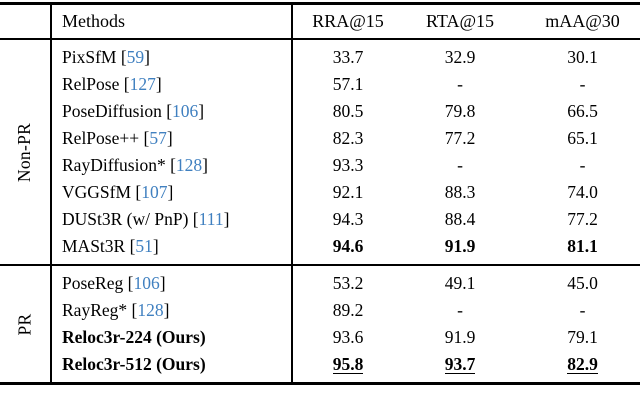 The height and width of the screenshot is (418, 640). I want to click on citation-link: 127, so click(142, 84).